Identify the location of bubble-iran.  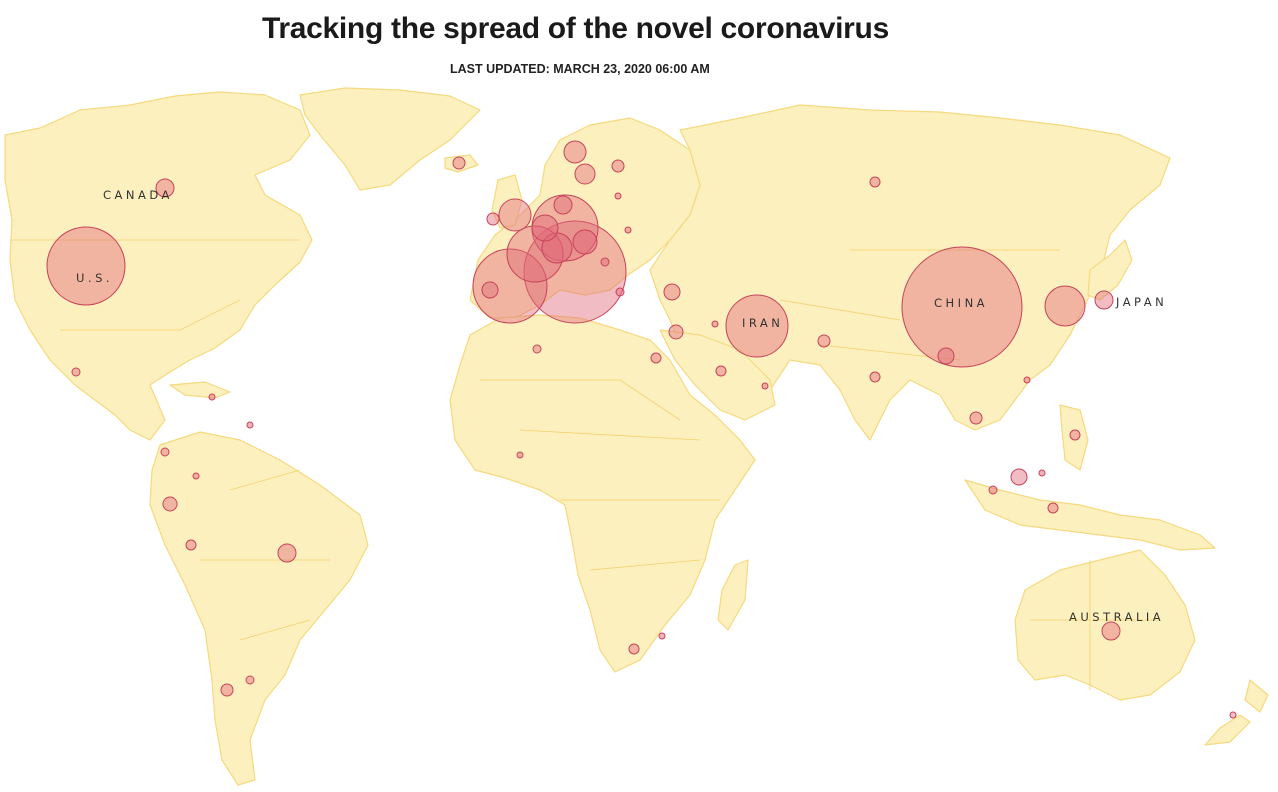
(757, 326).